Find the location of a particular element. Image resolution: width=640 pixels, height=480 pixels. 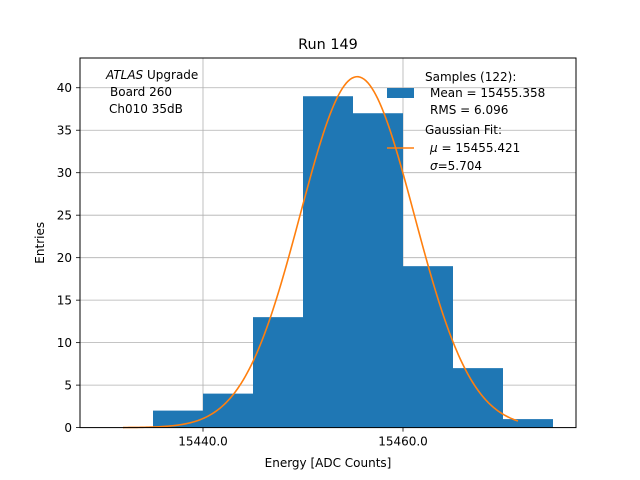

y-tick-label: 5 is located at coordinates (68, 385).